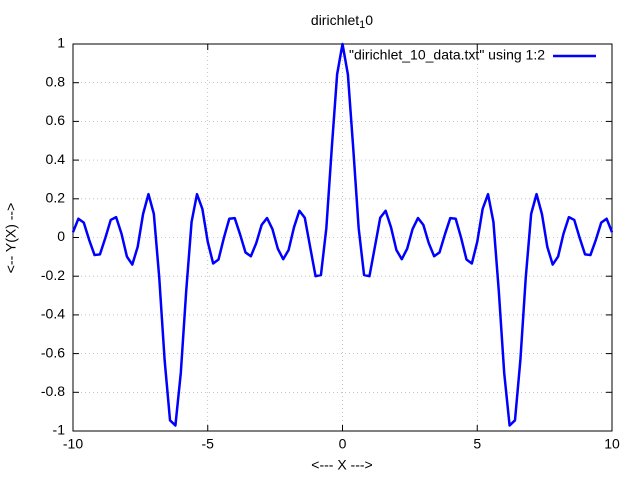 The image size is (640, 480). I want to click on legend-label: "dirichlet_10_data.txt" using 1:2, so click(447, 55).